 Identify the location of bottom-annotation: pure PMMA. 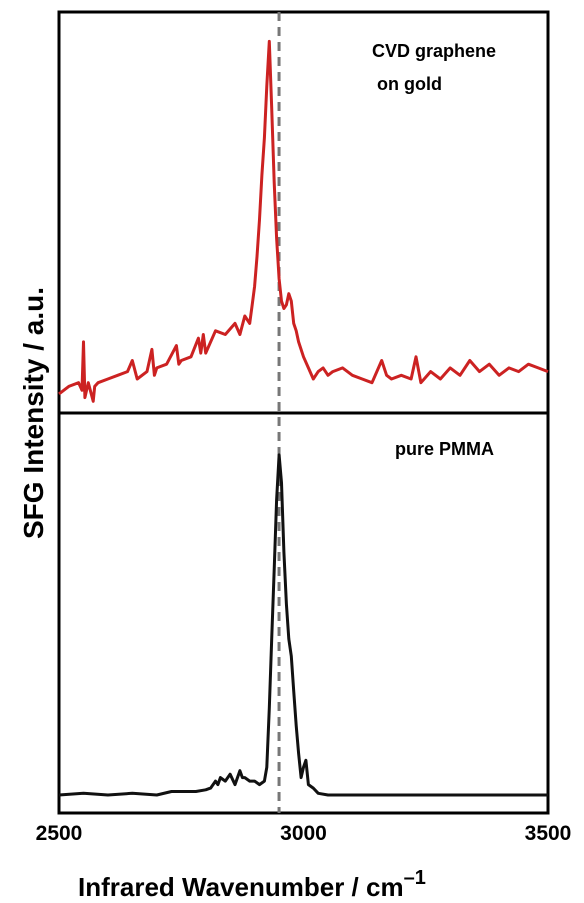
(444, 449).